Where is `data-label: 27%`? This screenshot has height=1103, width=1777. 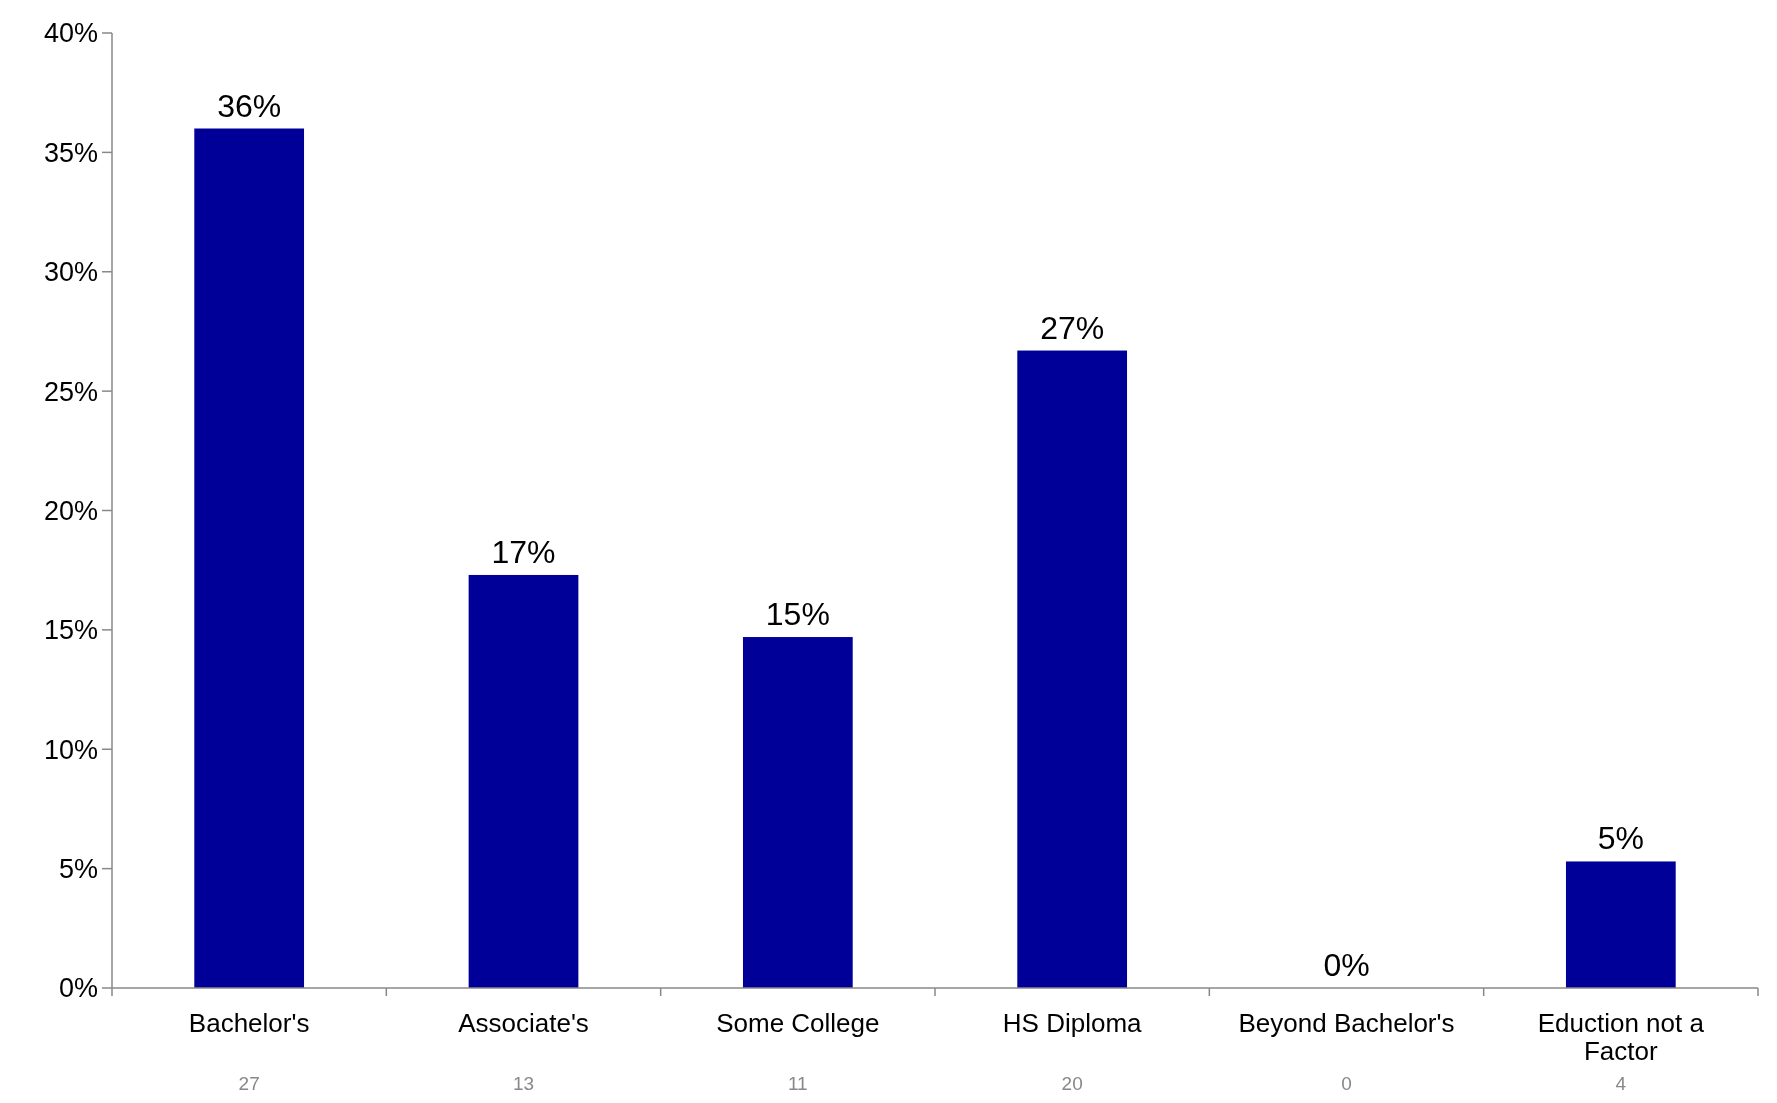 data-label: 27% is located at coordinates (1072, 327).